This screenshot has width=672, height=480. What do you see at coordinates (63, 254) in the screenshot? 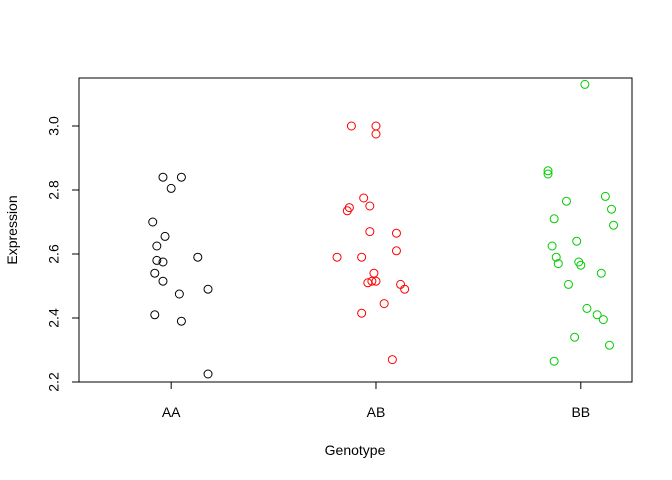
I see `y-axis: 2.2 2.4 2.6 2.8 3.0` at bounding box center [63, 254].